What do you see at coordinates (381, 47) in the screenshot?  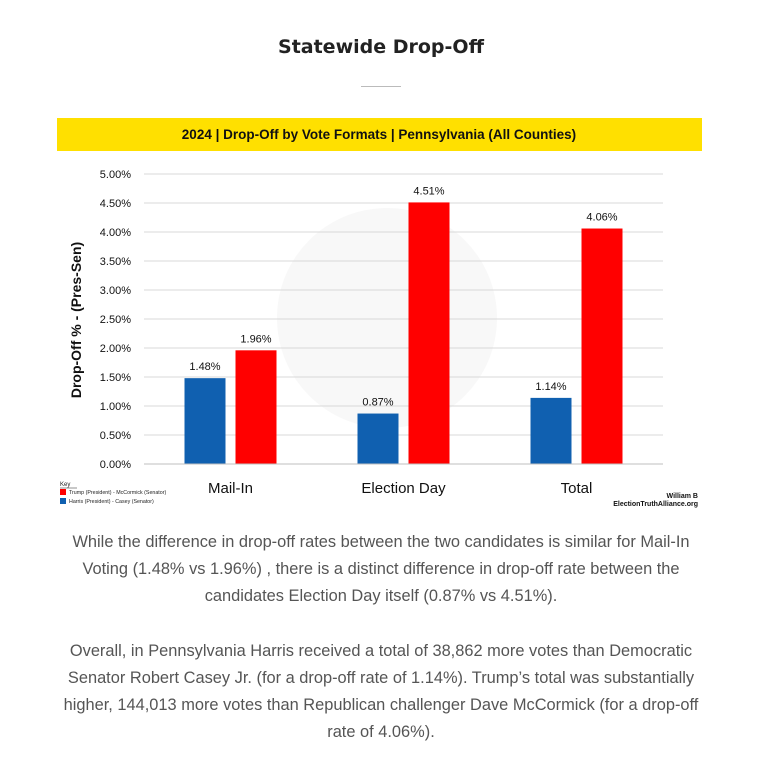 I see `page-title: Statewide Drop-Off` at bounding box center [381, 47].